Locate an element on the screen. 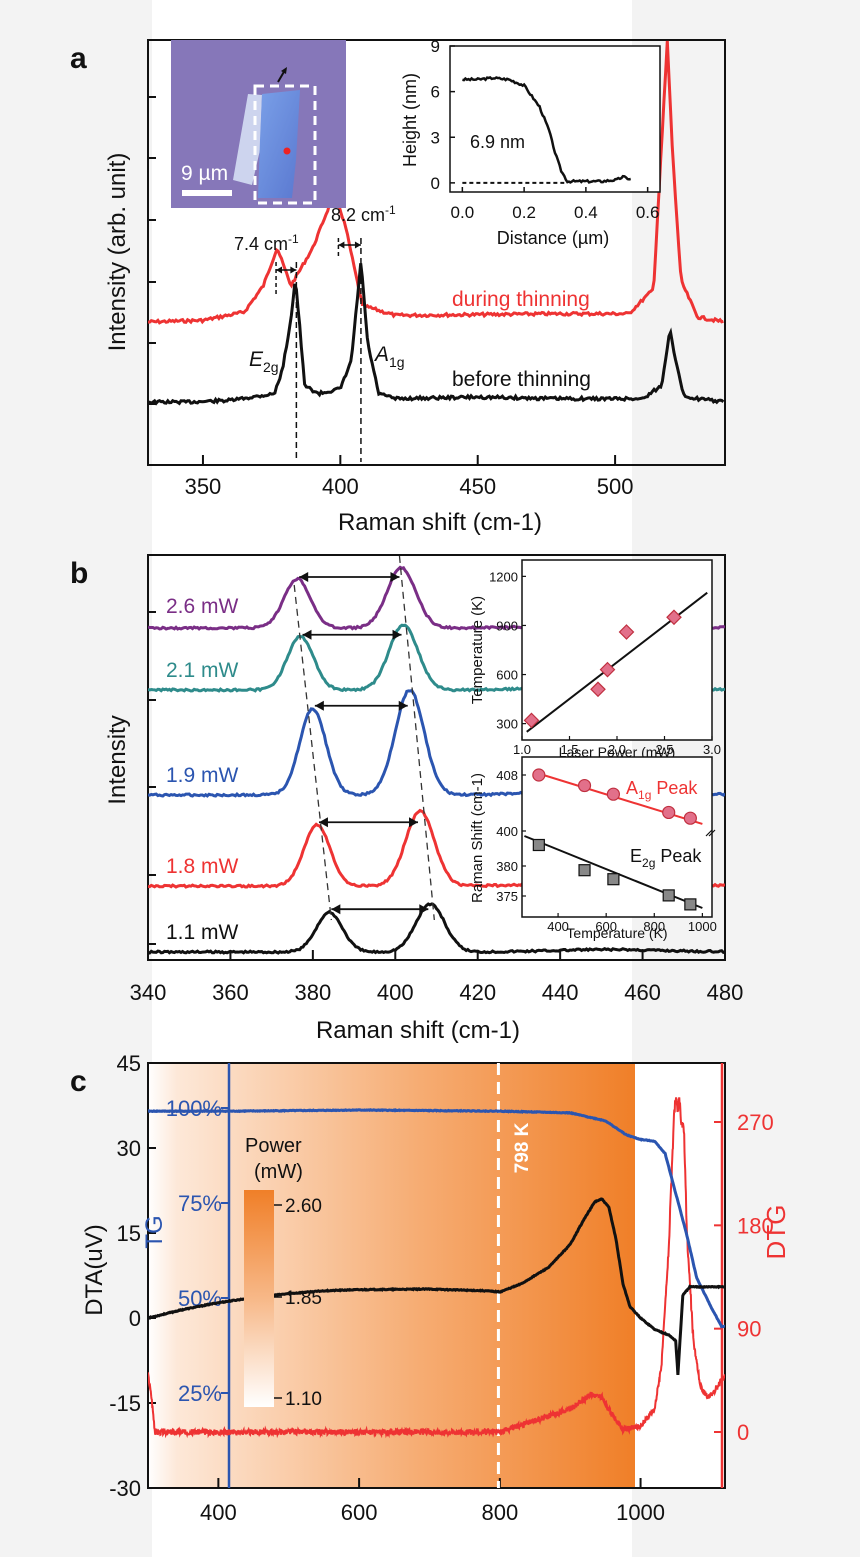  x-tick-label-c: 1000 is located at coordinates (640, 1512).